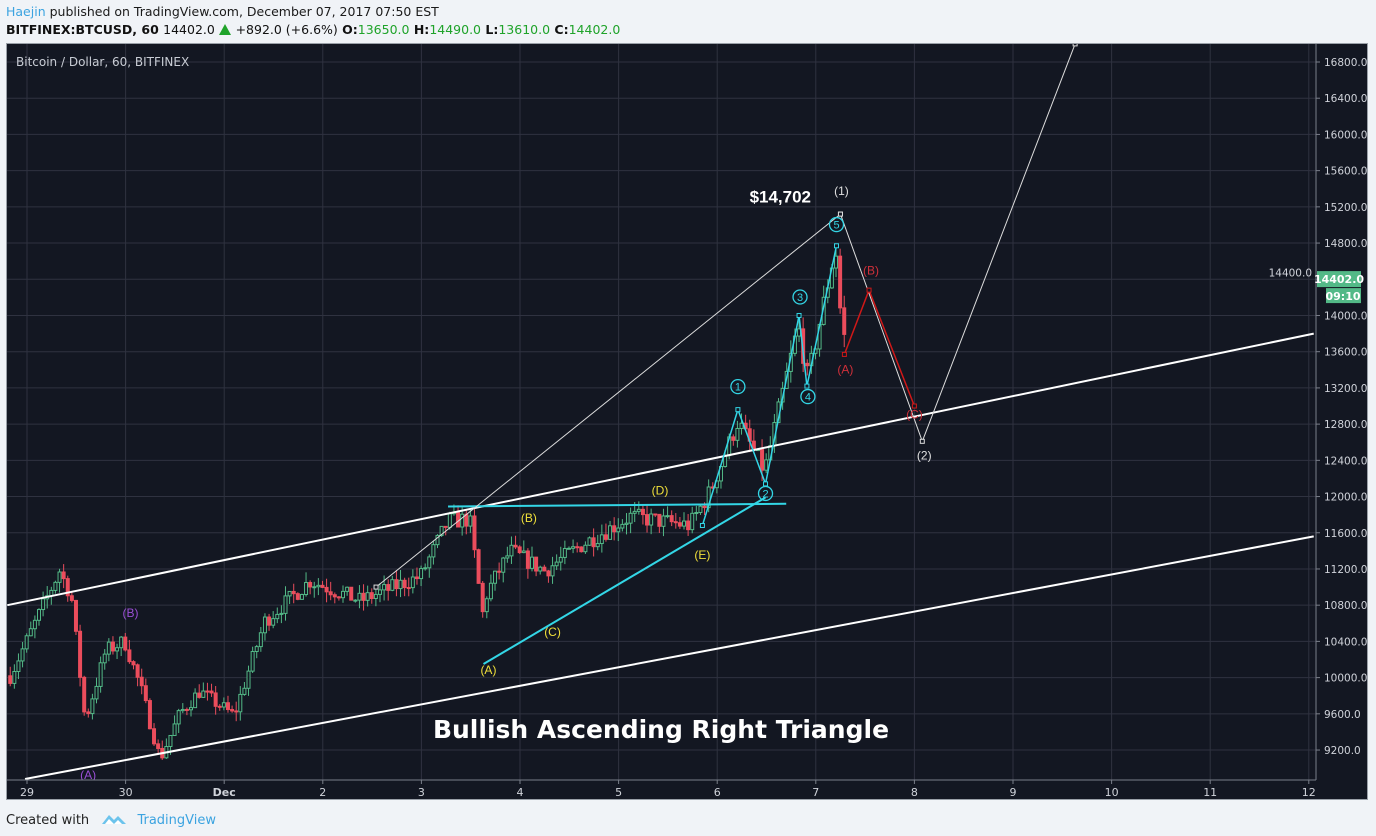  Describe the element at coordinates (1345, 642) in the screenshot. I see `price-tick-label: 10400.0` at that location.